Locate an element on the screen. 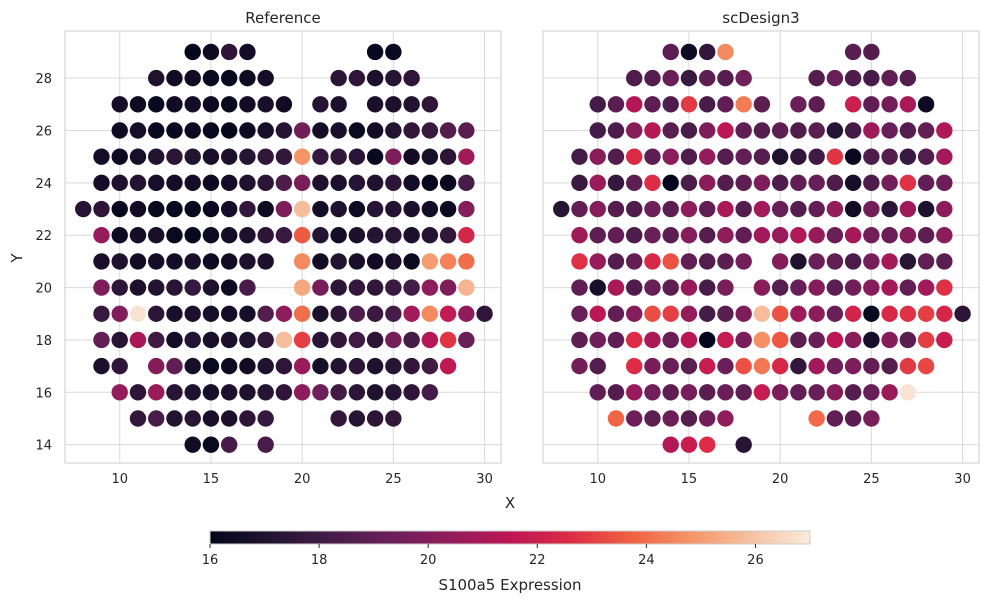  y-tick-label: 22 is located at coordinates (43, 236).